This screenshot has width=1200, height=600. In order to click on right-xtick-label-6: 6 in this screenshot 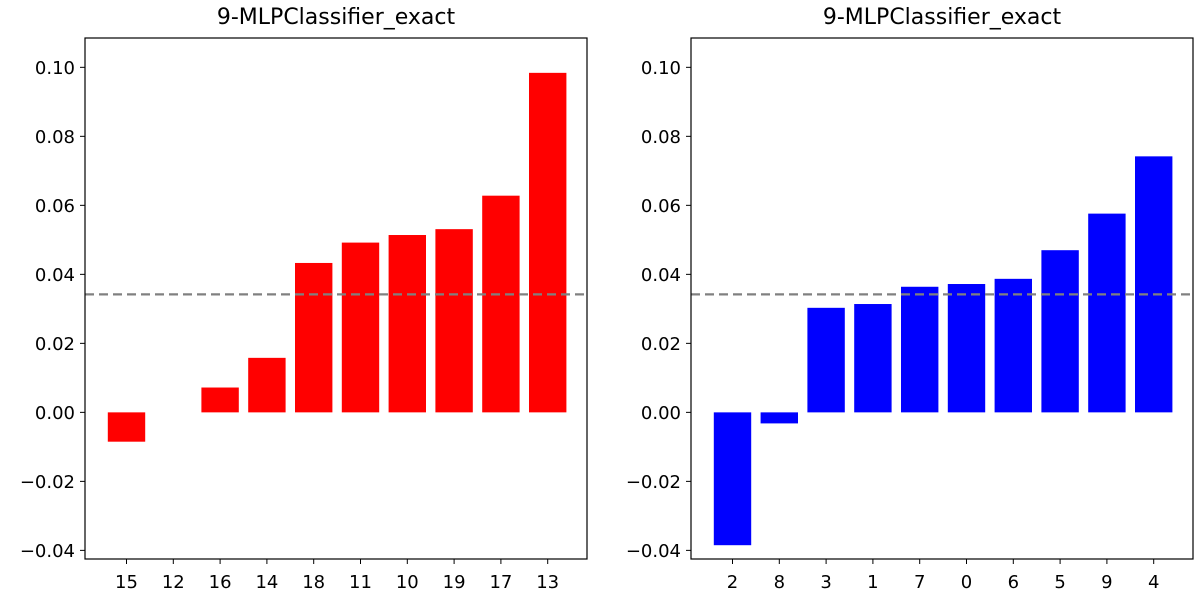, I will do `click(1013, 582)`.